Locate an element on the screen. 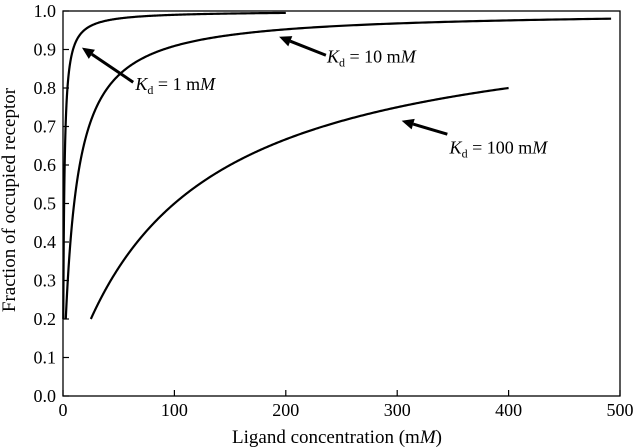  y-tick-label: 0.8 is located at coordinates (45, 88).